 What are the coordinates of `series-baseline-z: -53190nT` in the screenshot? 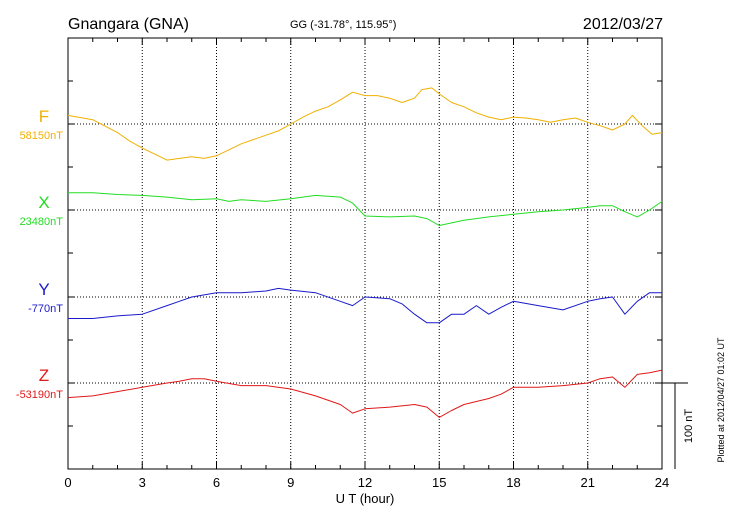 It's located at (39, 395).